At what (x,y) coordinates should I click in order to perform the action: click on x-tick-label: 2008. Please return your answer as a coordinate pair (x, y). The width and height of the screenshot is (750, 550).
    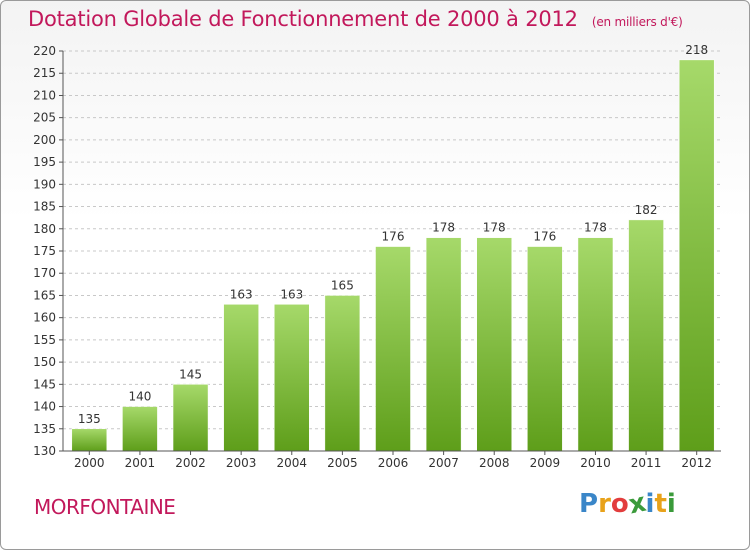
    Looking at the image, I should click on (494, 463).